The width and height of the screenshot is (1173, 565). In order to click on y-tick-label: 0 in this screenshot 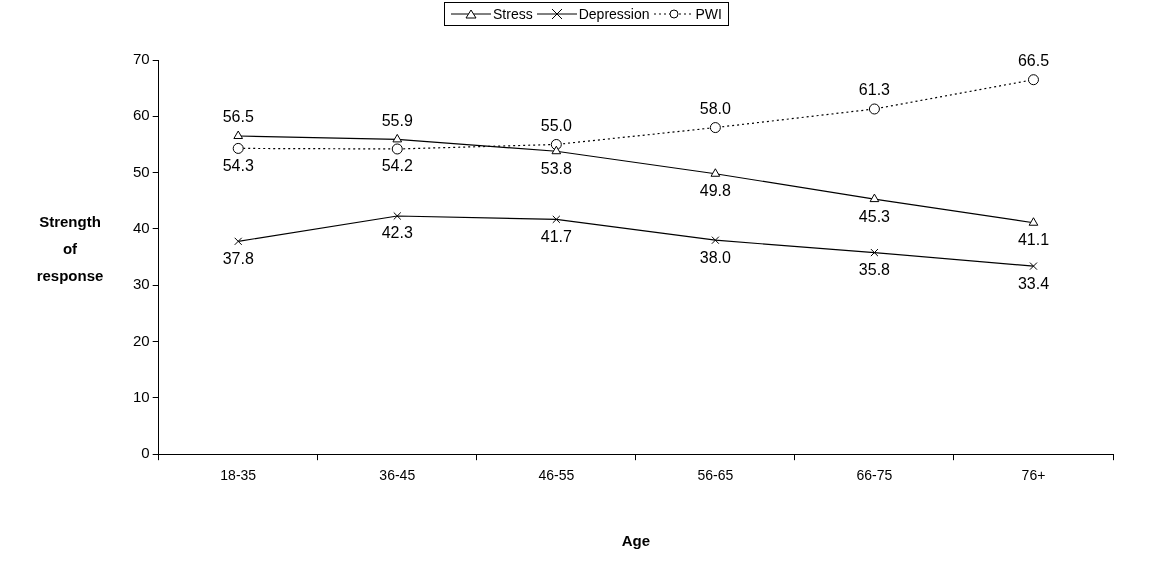, I will do `click(145, 453)`.